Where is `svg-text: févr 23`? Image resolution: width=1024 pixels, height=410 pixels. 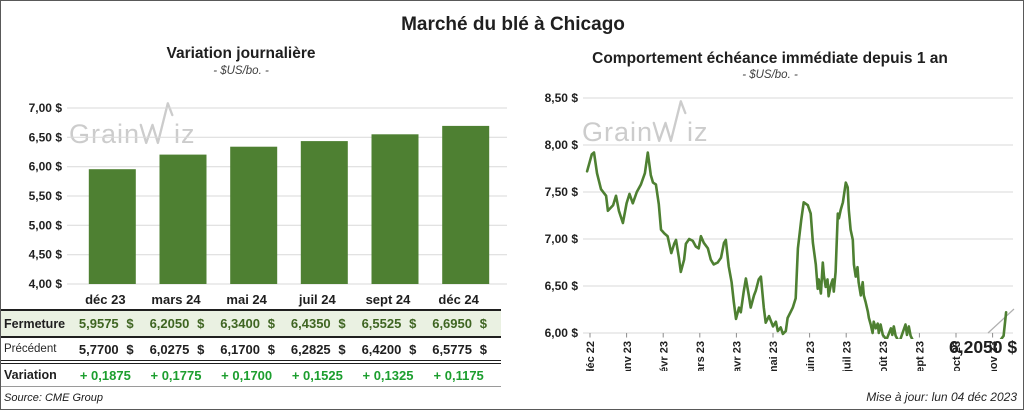 svg-text: févr 23 is located at coordinates (664, 356).